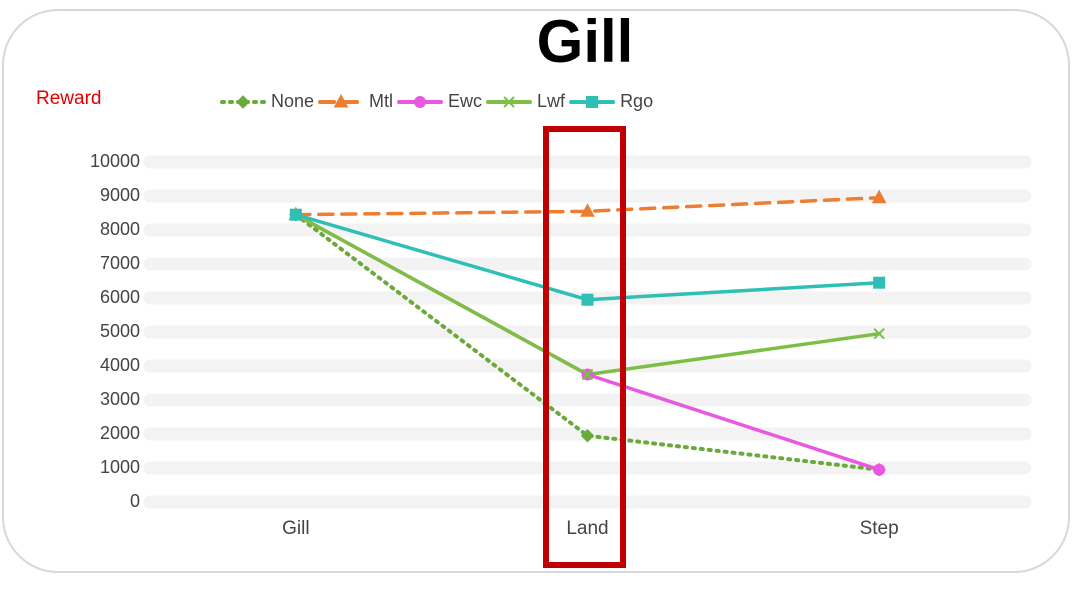 This screenshot has width=1074, height=592. I want to click on y-tick-label: 6000, so click(120, 297).